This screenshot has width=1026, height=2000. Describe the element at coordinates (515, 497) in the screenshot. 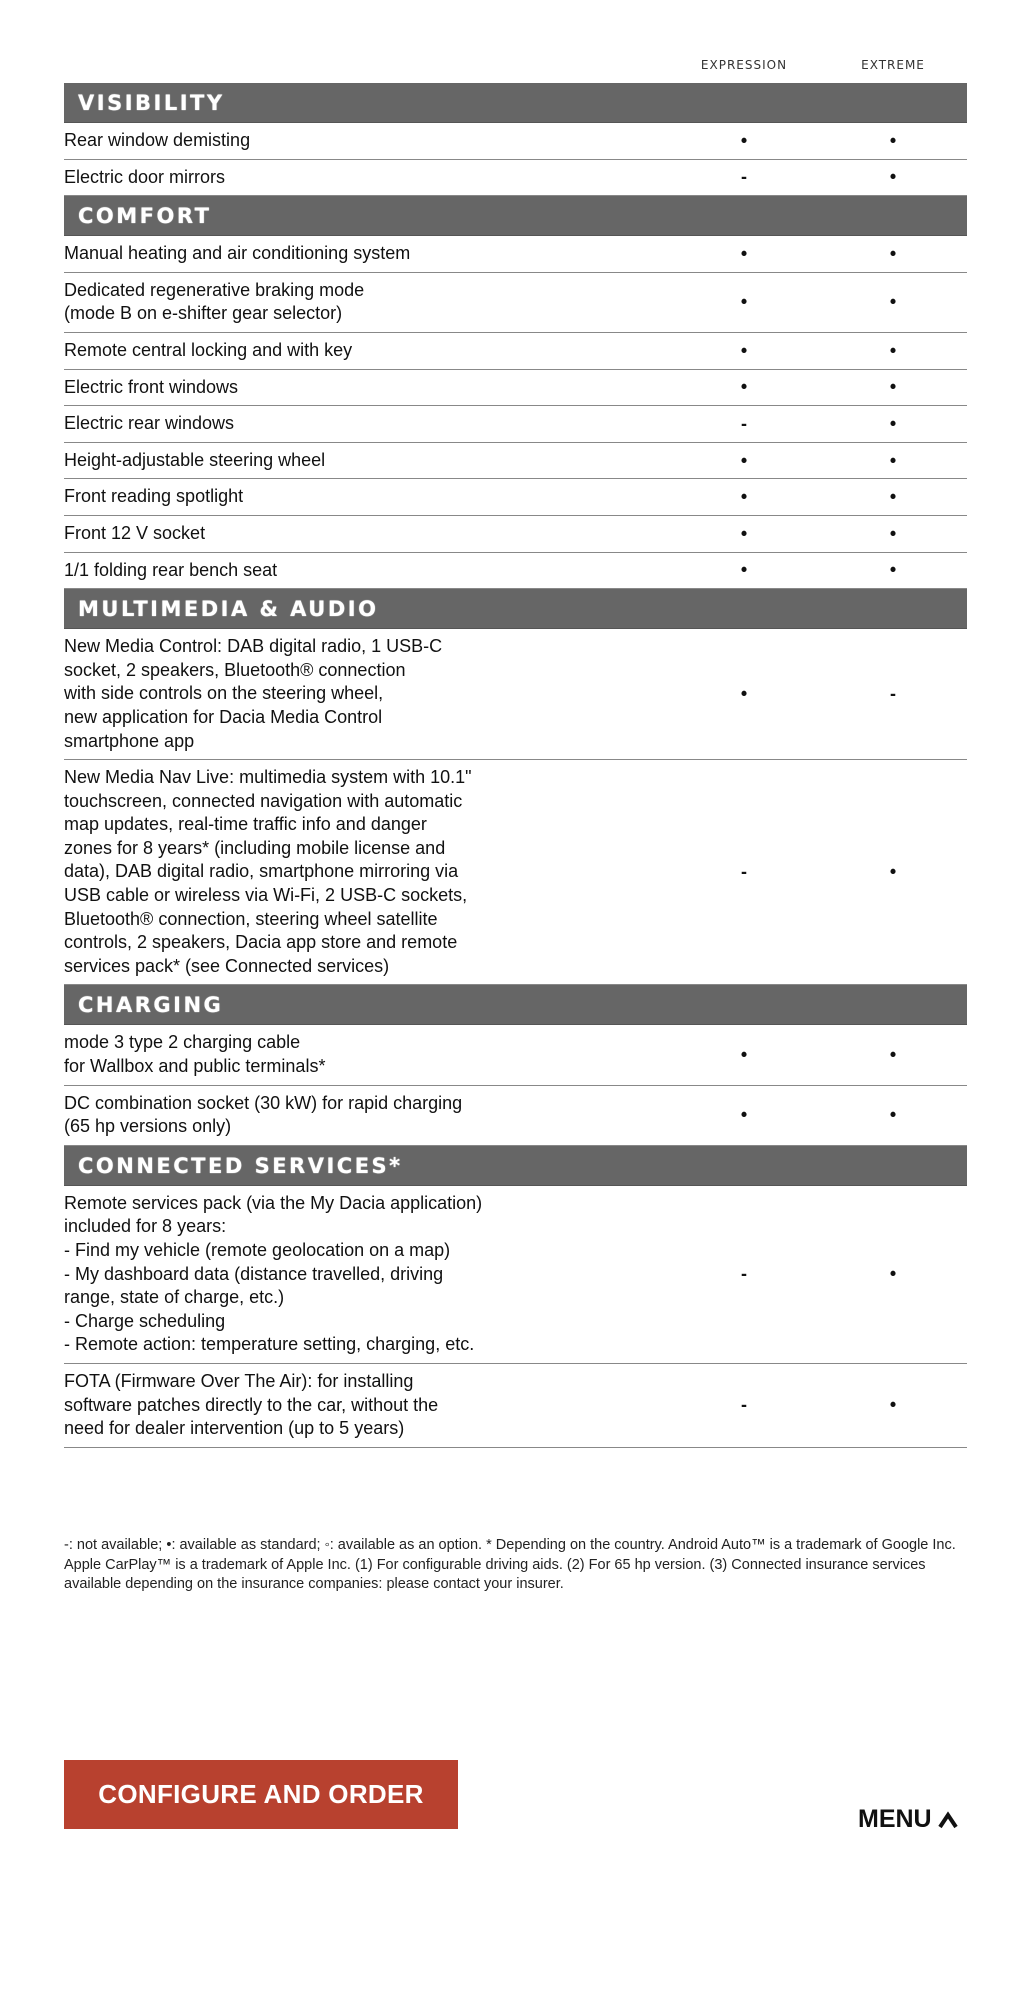

I see `table-row: Front reading spotlight • •` at that location.